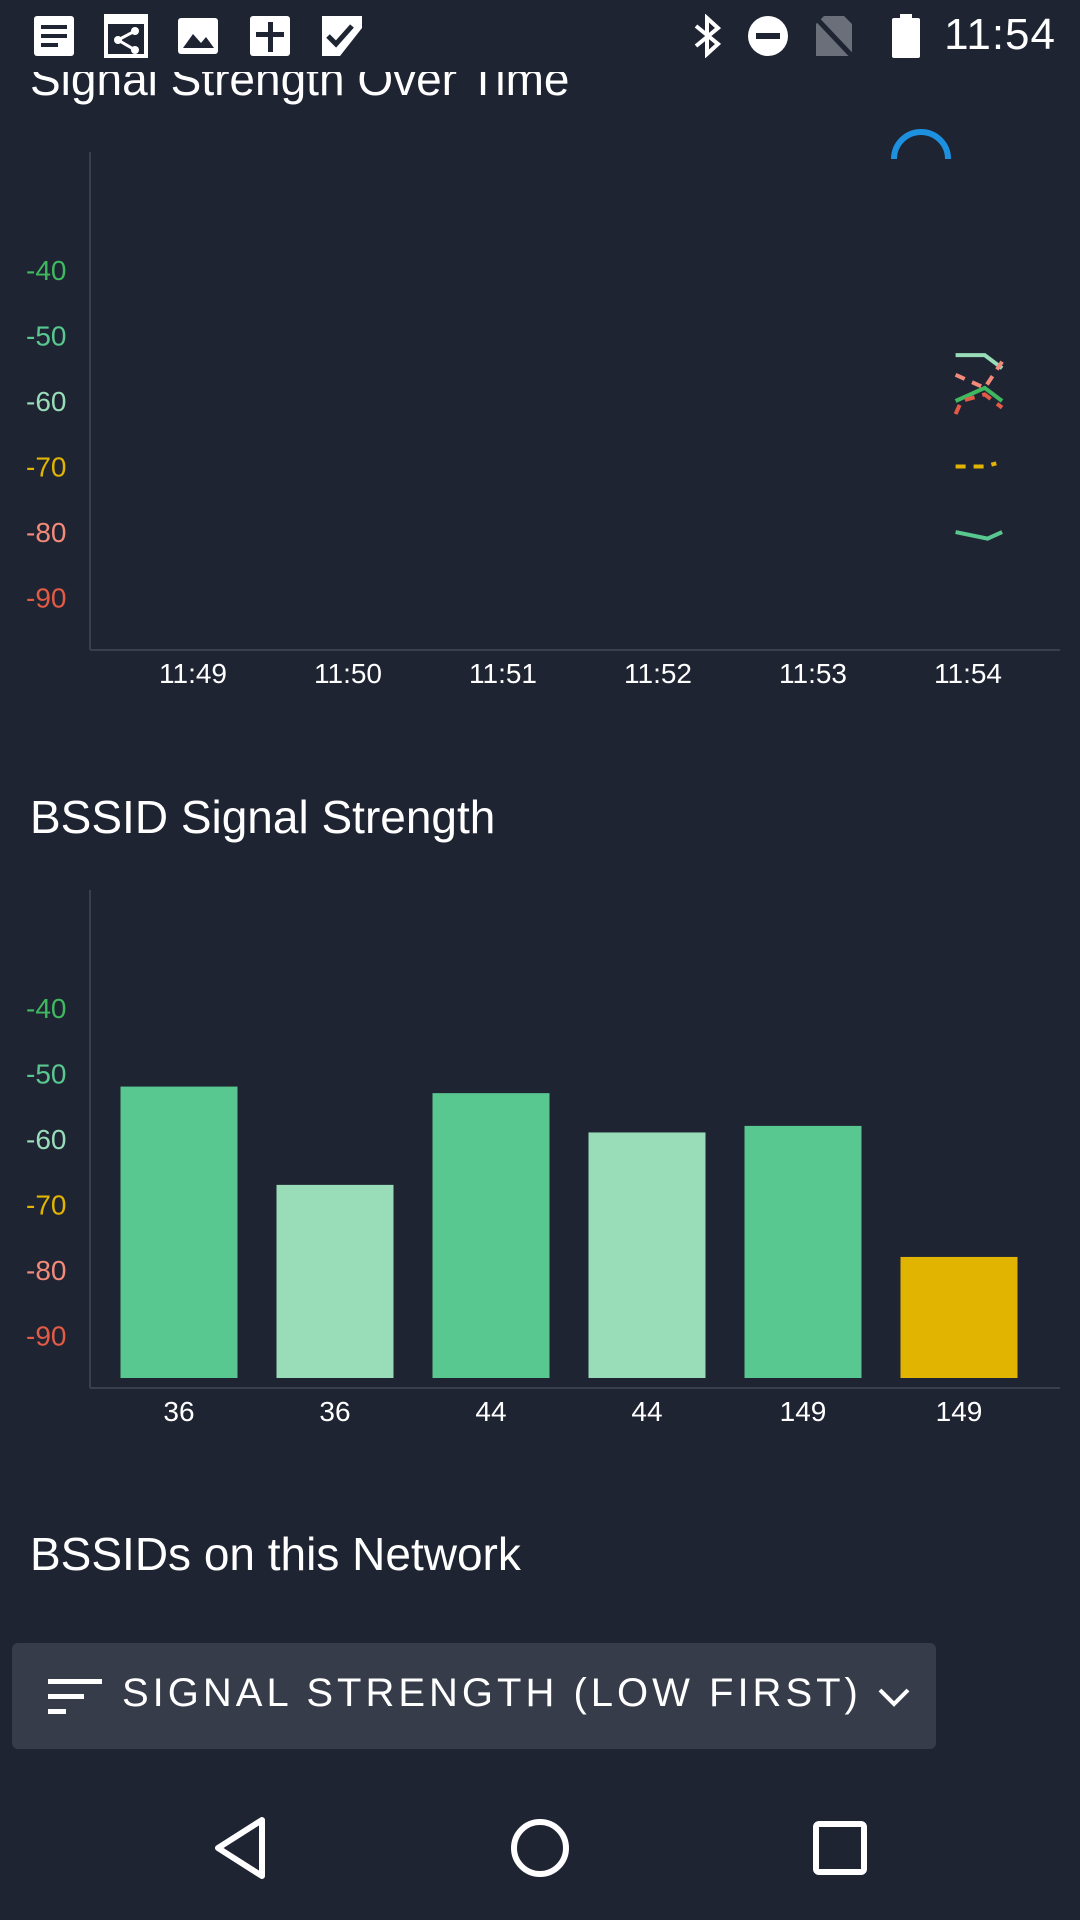  I want to click on sort-dropdown-button: SIGNAL STRENGTH (LOW FIRST), so click(474, 1696).